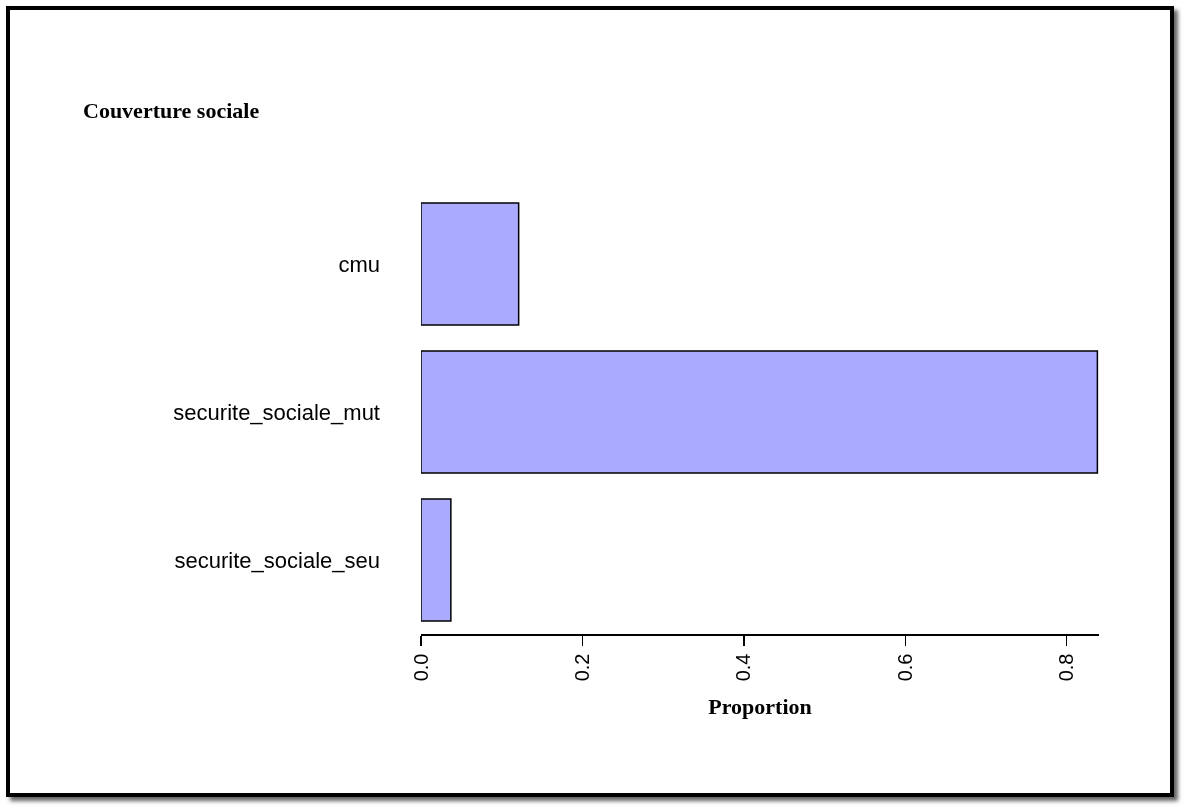 This screenshot has height=807, width=1184. I want to click on x-axis-title: Proportion, so click(760, 706).